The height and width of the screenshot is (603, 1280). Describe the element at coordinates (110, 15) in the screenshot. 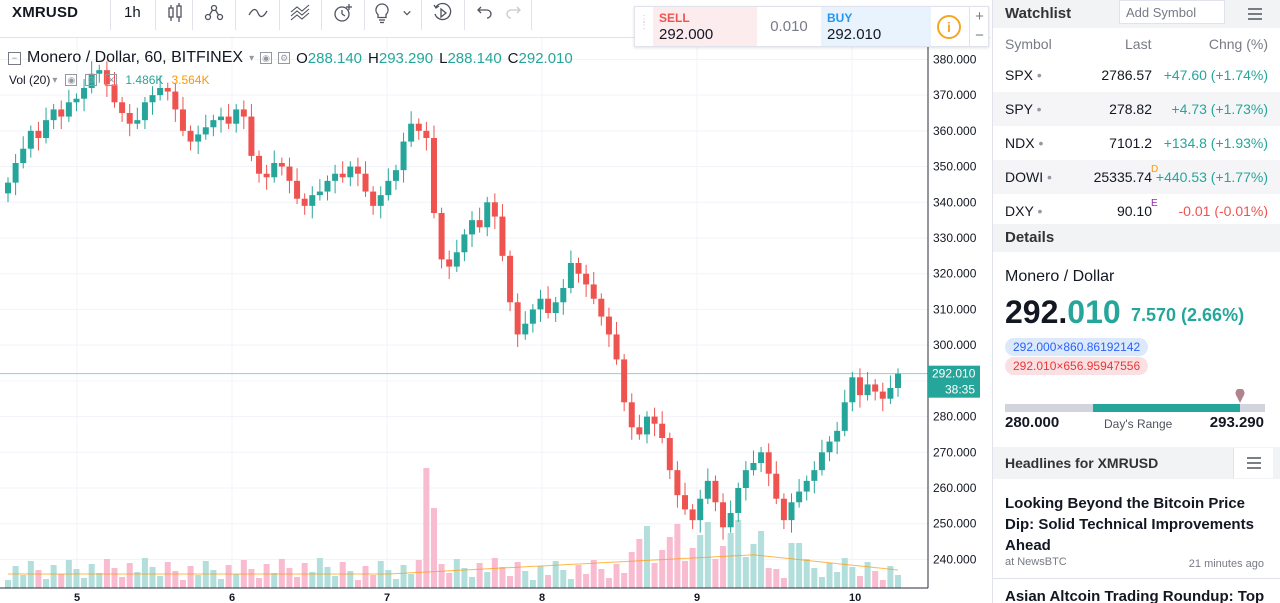

I see `toolbar-divider` at that location.